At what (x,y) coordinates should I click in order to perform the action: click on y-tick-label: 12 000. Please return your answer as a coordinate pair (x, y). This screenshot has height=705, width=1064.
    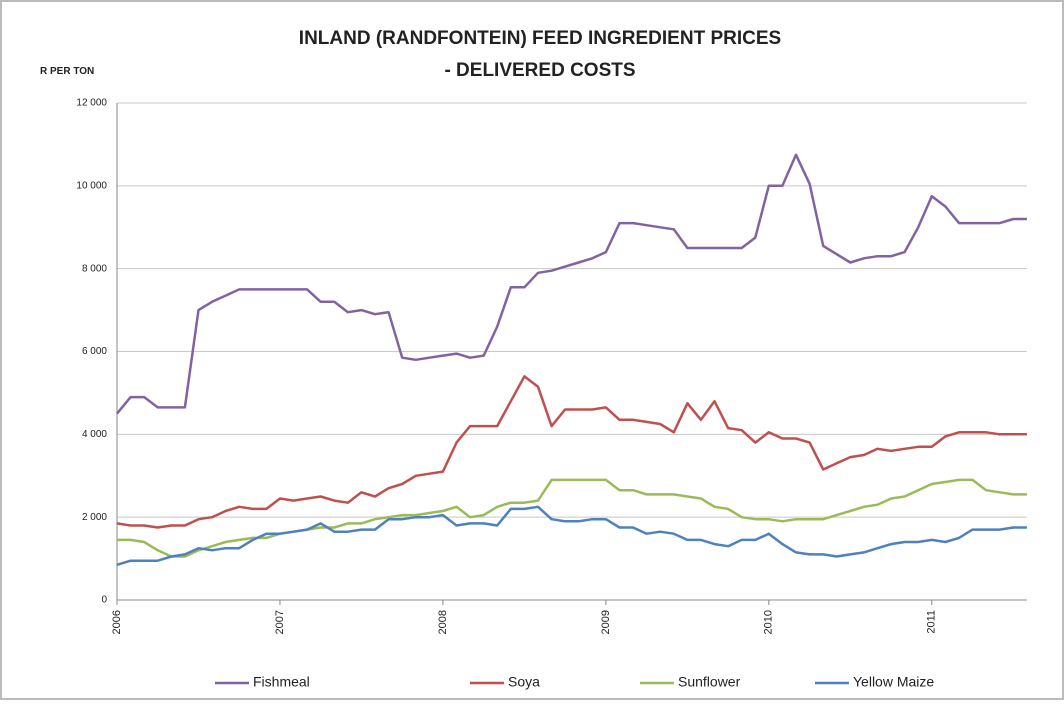
    Looking at the image, I should click on (91, 103).